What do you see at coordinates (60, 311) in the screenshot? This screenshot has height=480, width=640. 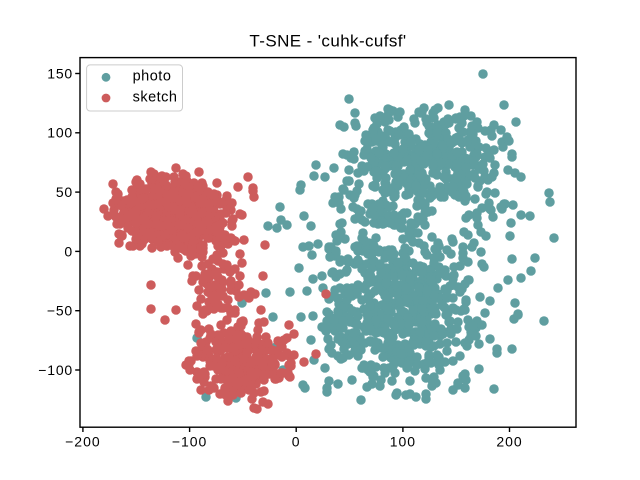 I see `svg-text: −50` at bounding box center [60, 311].